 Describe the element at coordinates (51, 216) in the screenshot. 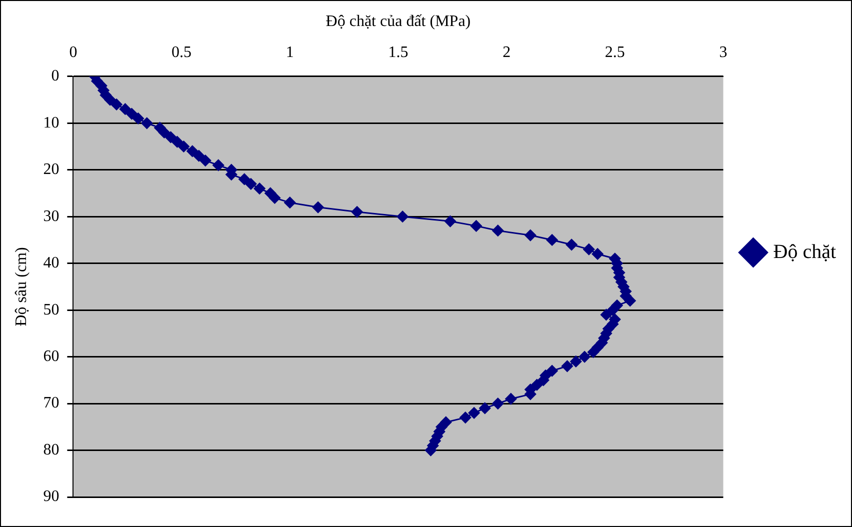

I see `y-tick-label: 30` at that location.